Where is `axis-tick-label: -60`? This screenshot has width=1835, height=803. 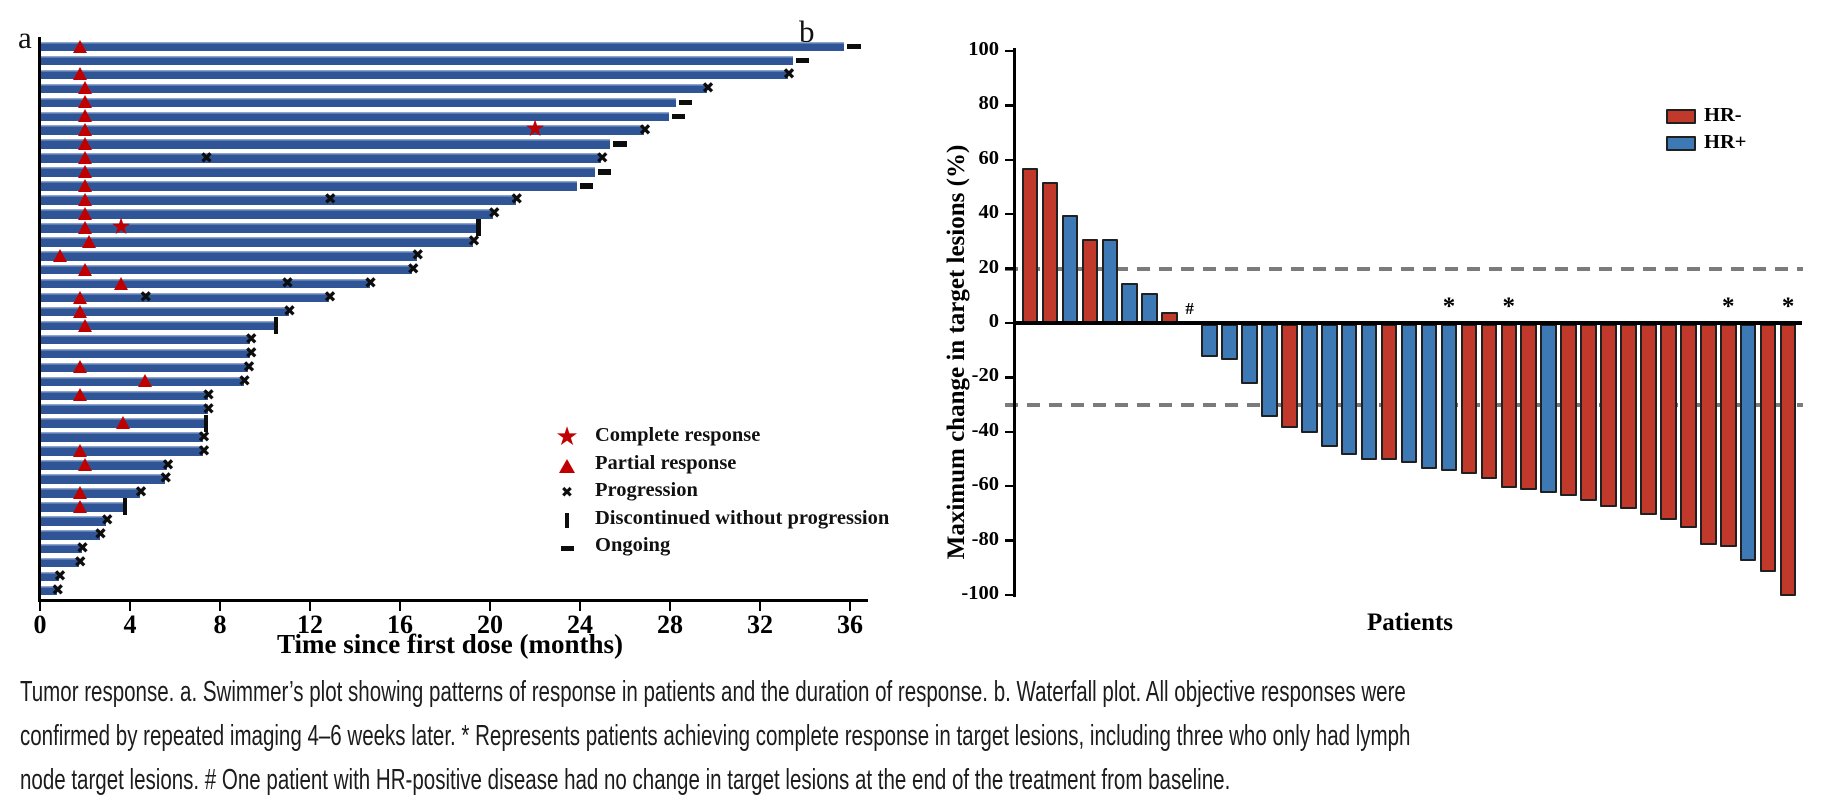
axis-tick-label: -60 is located at coordinates (985, 484).